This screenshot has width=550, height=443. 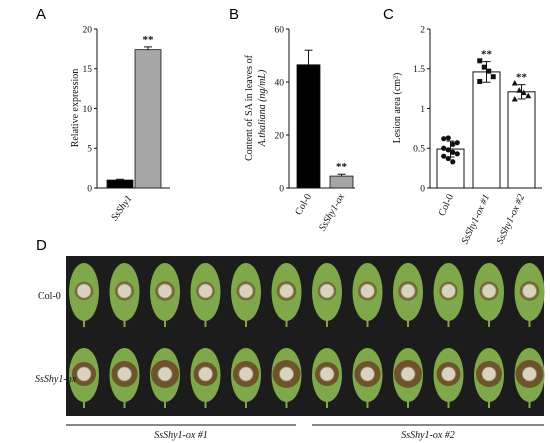 I want to click on c-y-tick-label: 1, so click(x=422, y=110).